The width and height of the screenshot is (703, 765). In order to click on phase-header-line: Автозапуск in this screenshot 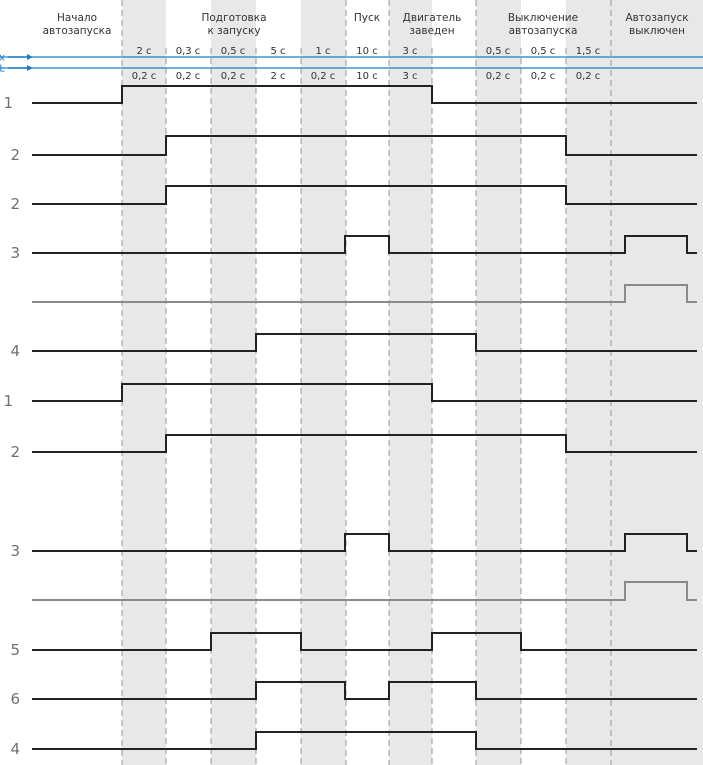, I will do `click(656, 18)`.